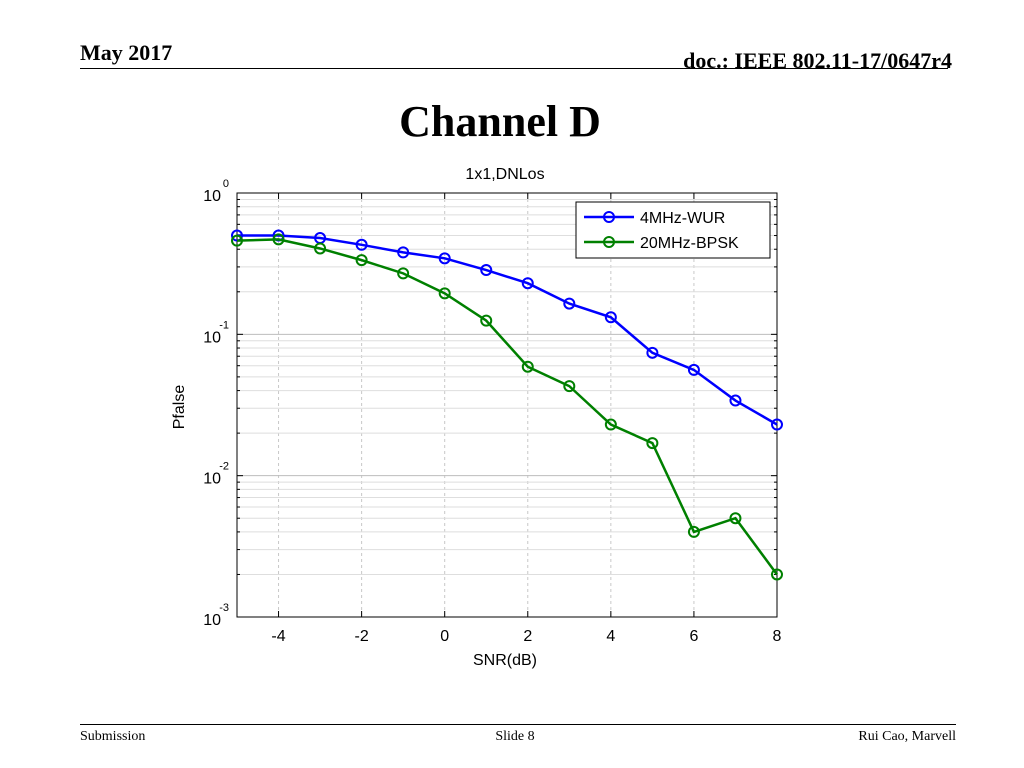 The width and height of the screenshot is (1024, 768). I want to click on footer-submission: Submission, so click(113, 736).